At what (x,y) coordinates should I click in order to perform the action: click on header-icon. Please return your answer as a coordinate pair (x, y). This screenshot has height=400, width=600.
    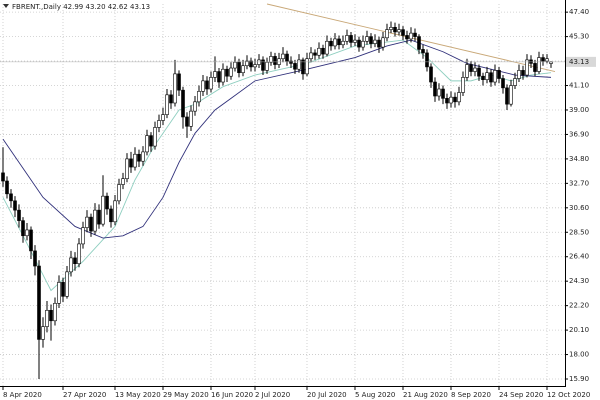
    Looking at the image, I should click on (6, 6).